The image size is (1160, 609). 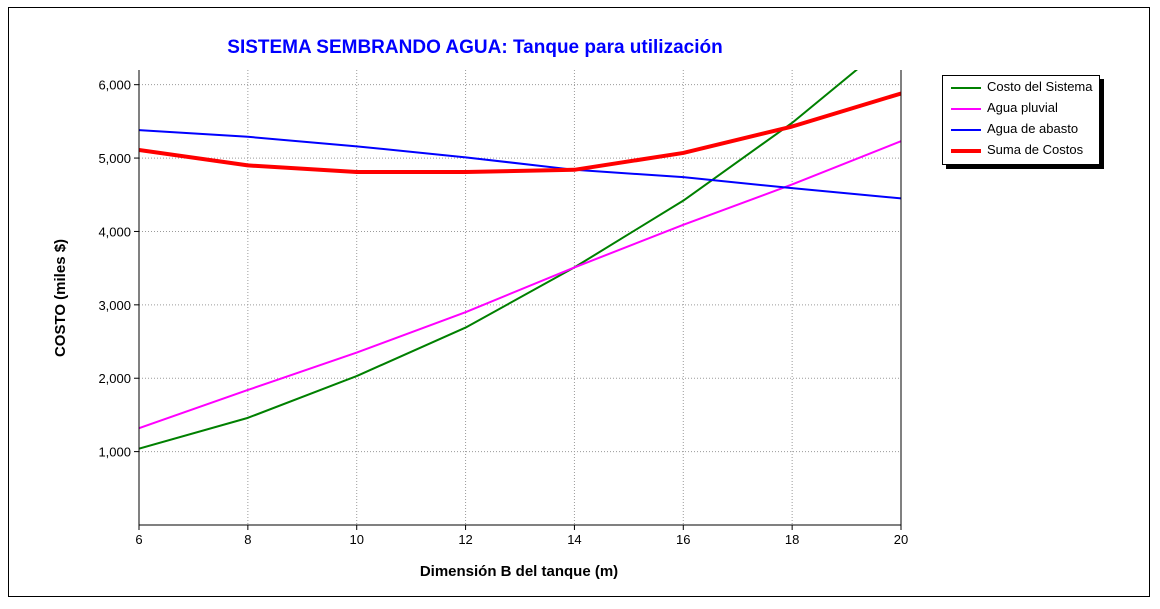 What do you see at coordinates (114, 378) in the screenshot?
I see `y-tick-label: 2,000` at bounding box center [114, 378].